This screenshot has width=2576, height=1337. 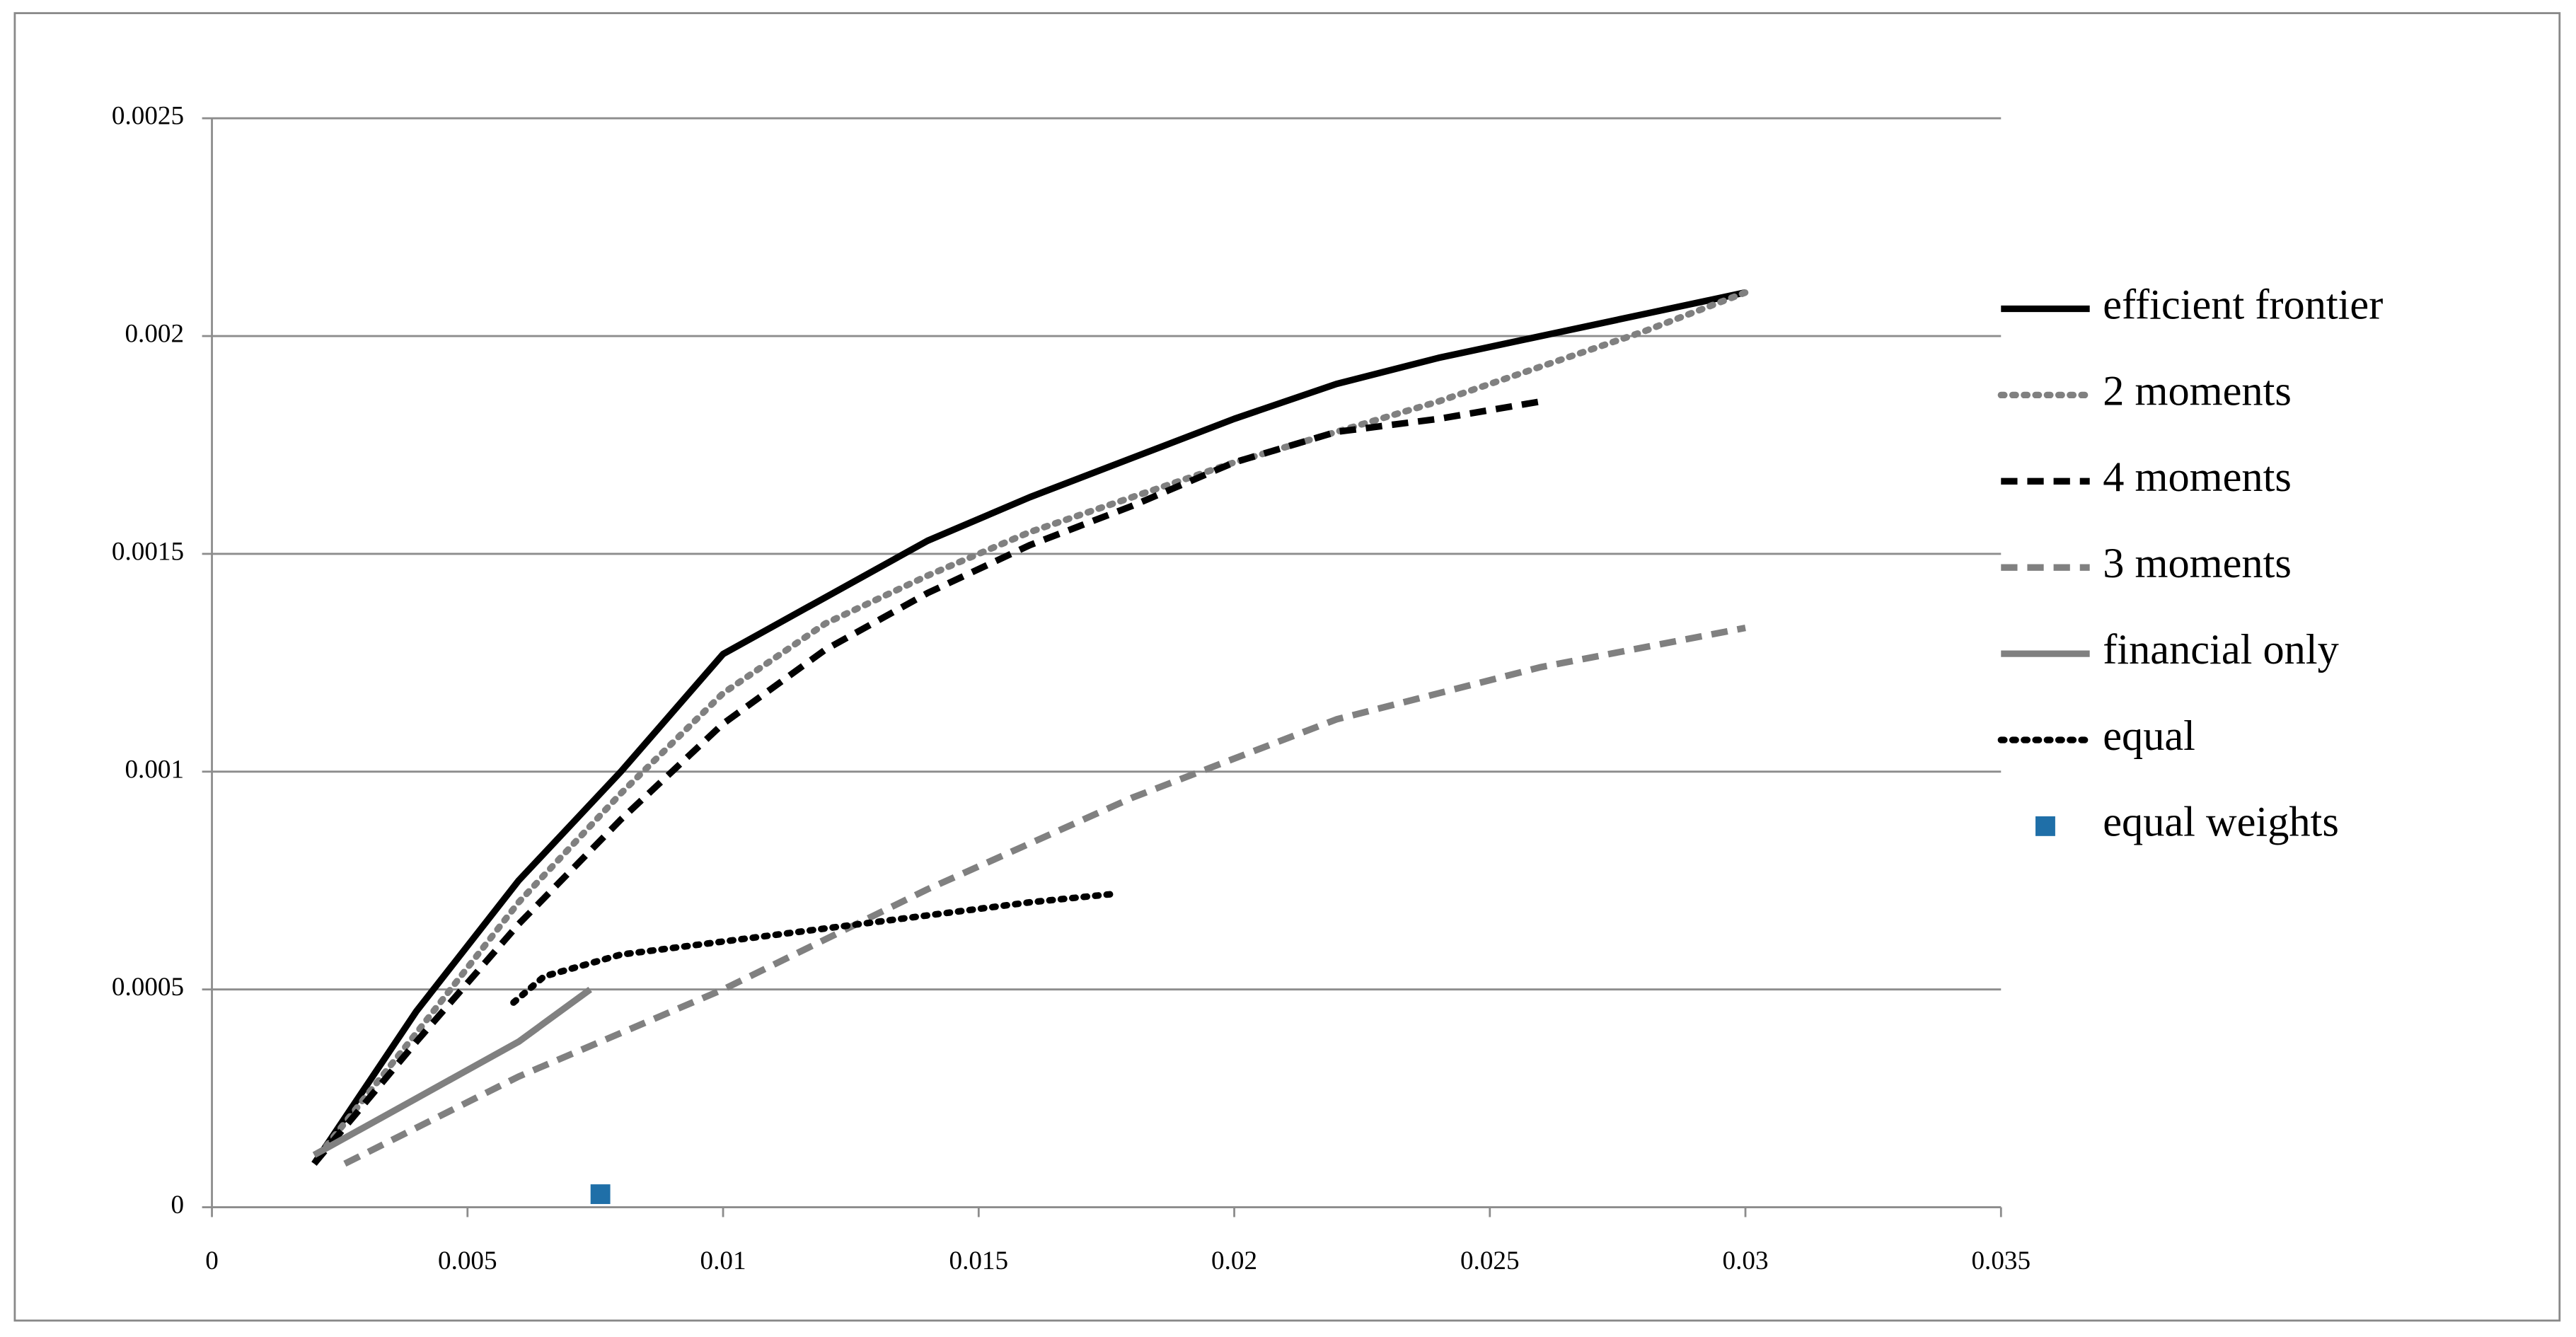 What do you see at coordinates (2045, 826) in the screenshot?
I see `legend-marker` at bounding box center [2045, 826].